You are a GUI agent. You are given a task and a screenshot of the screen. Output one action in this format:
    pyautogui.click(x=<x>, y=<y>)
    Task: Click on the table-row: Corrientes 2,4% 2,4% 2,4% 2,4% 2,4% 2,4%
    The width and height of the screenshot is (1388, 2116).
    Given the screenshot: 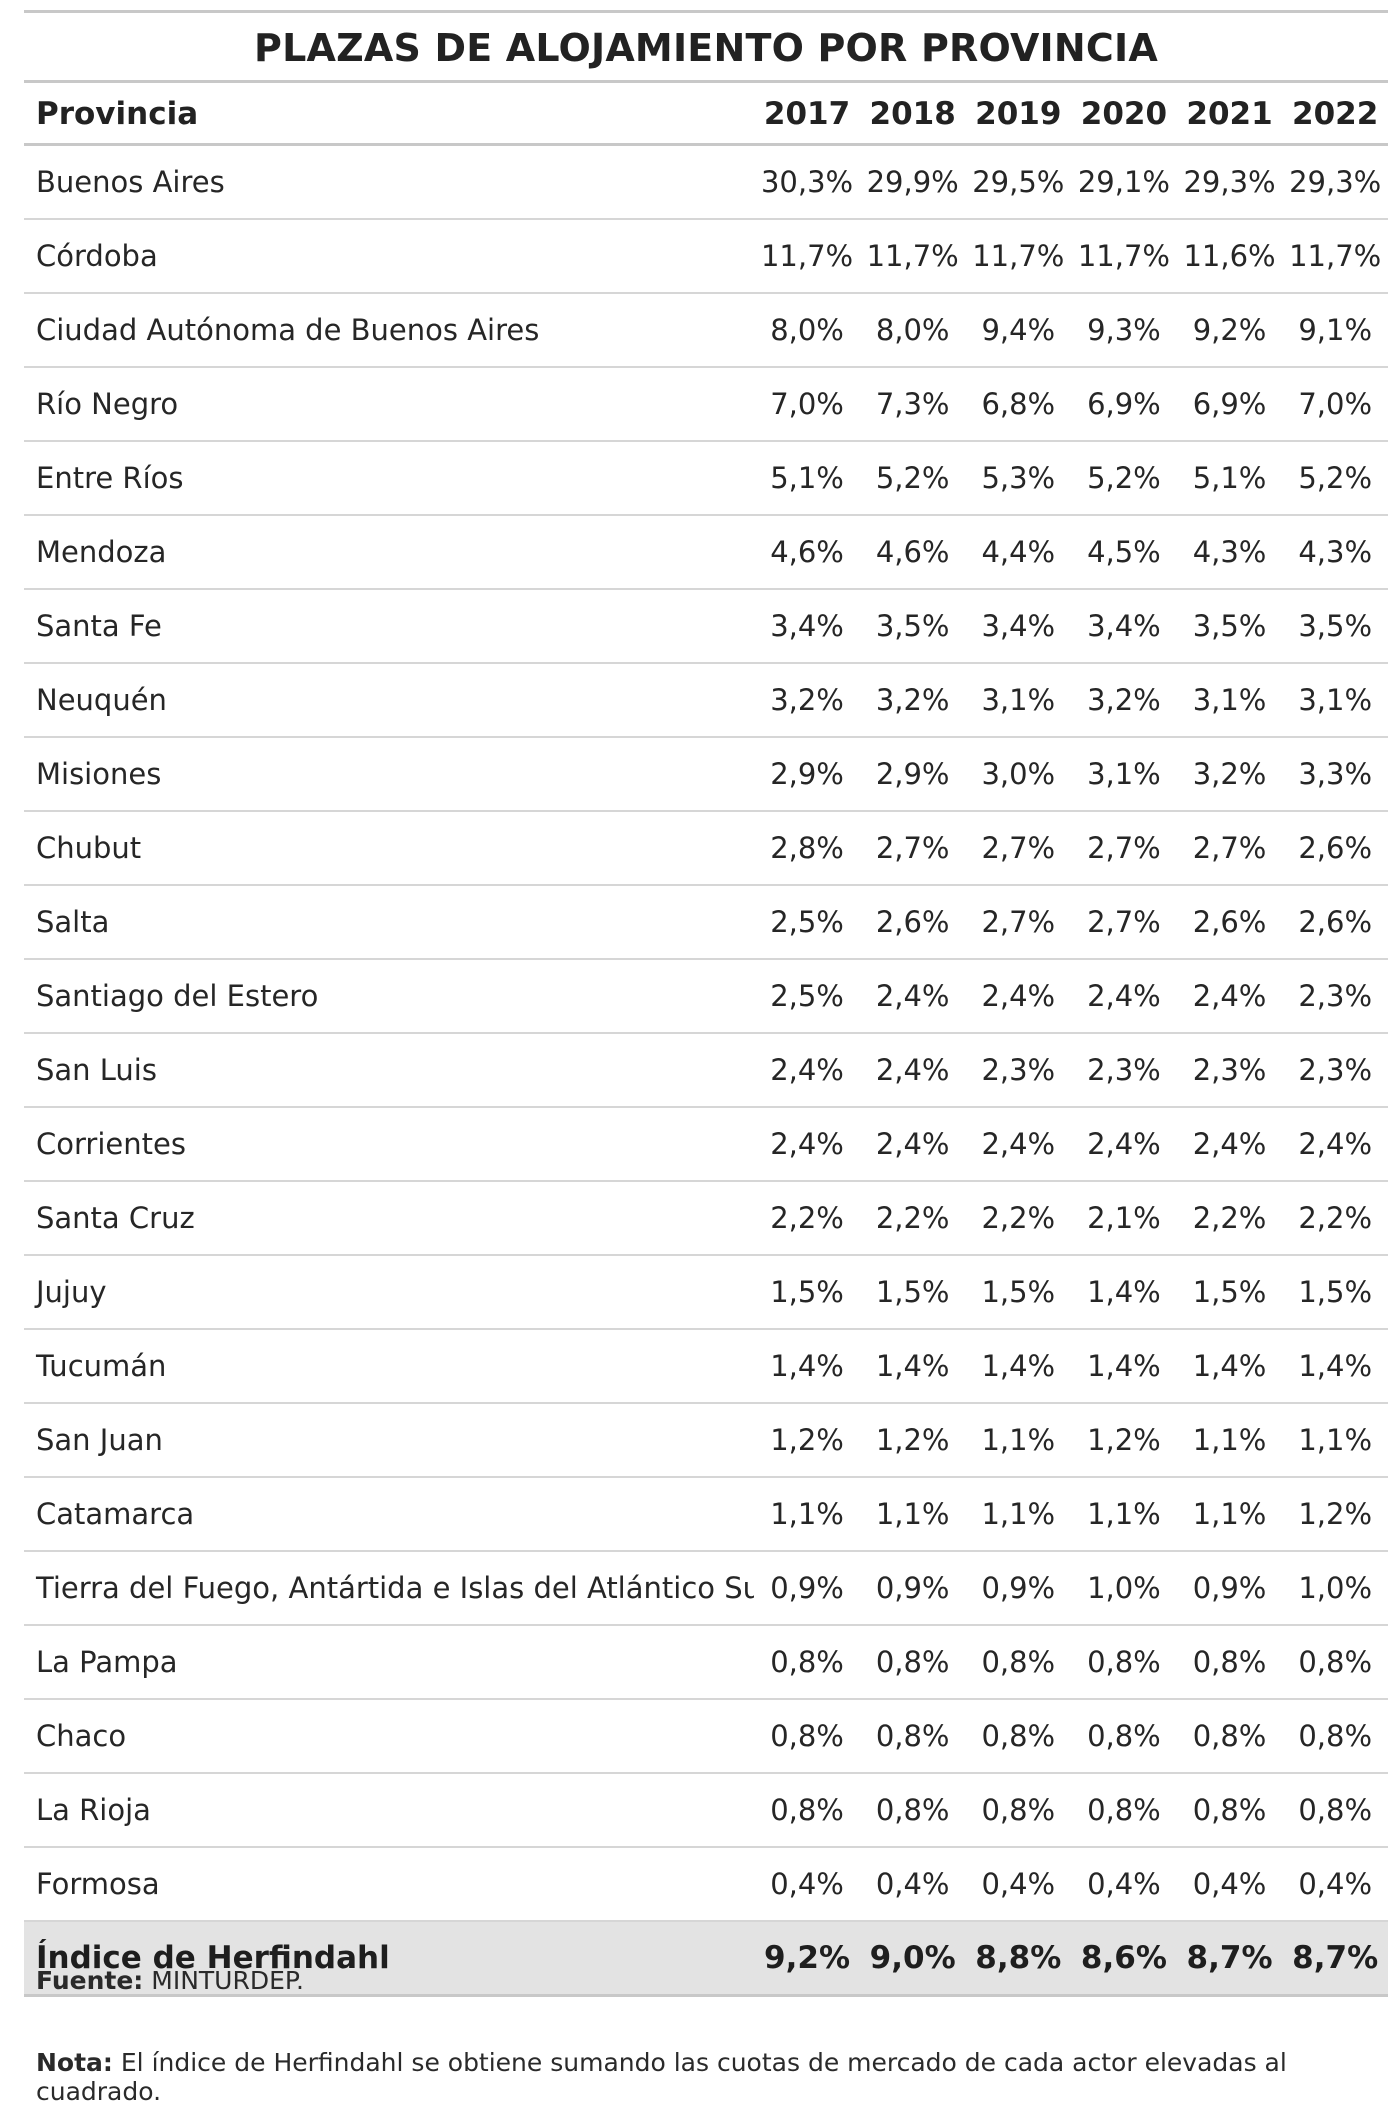 What is the action you would take?
    pyautogui.click(x=706, y=1144)
    